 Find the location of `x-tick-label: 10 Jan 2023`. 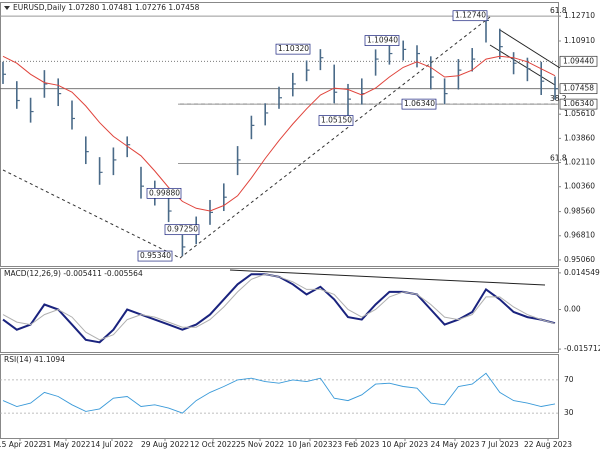

x-tick-label: 10 Jan 2023 is located at coordinates (310, 444).